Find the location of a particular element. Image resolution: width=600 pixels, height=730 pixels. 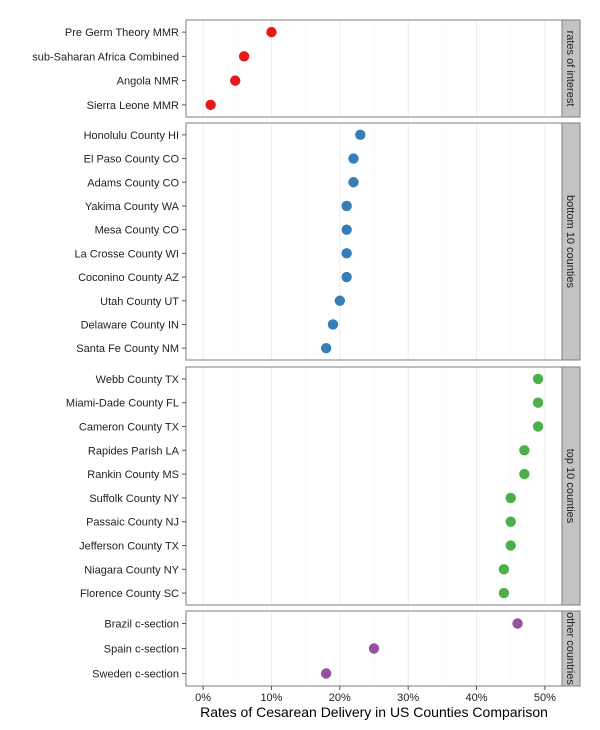

y-tick-label: Cameron County TX is located at coordinates (129, 428).